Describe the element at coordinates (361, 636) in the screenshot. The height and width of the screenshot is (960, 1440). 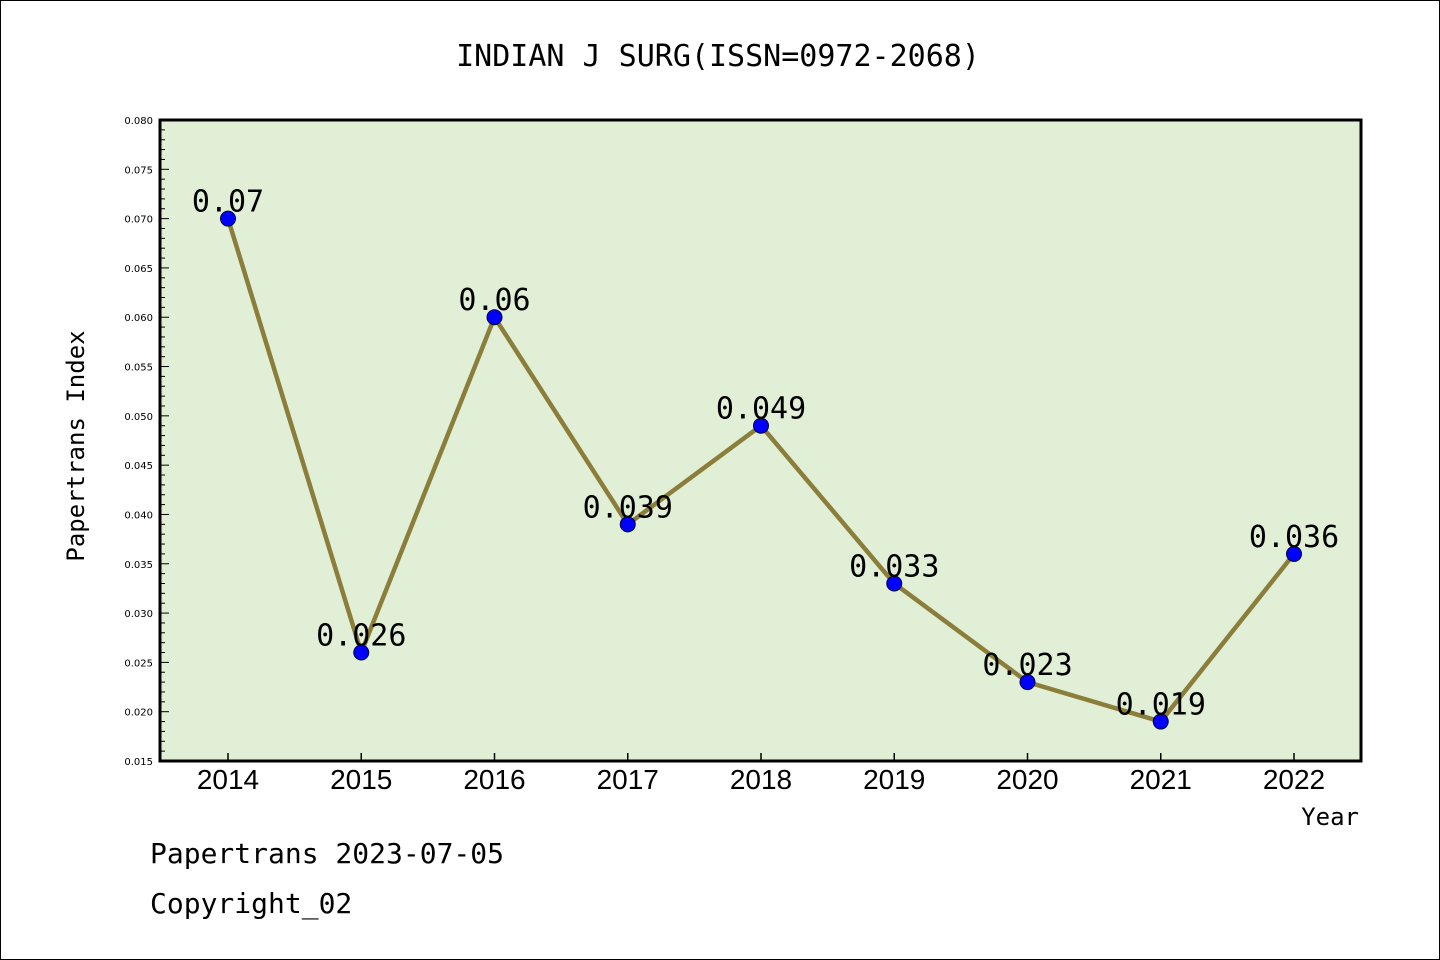
I see `data-label: 0.026` at that location.